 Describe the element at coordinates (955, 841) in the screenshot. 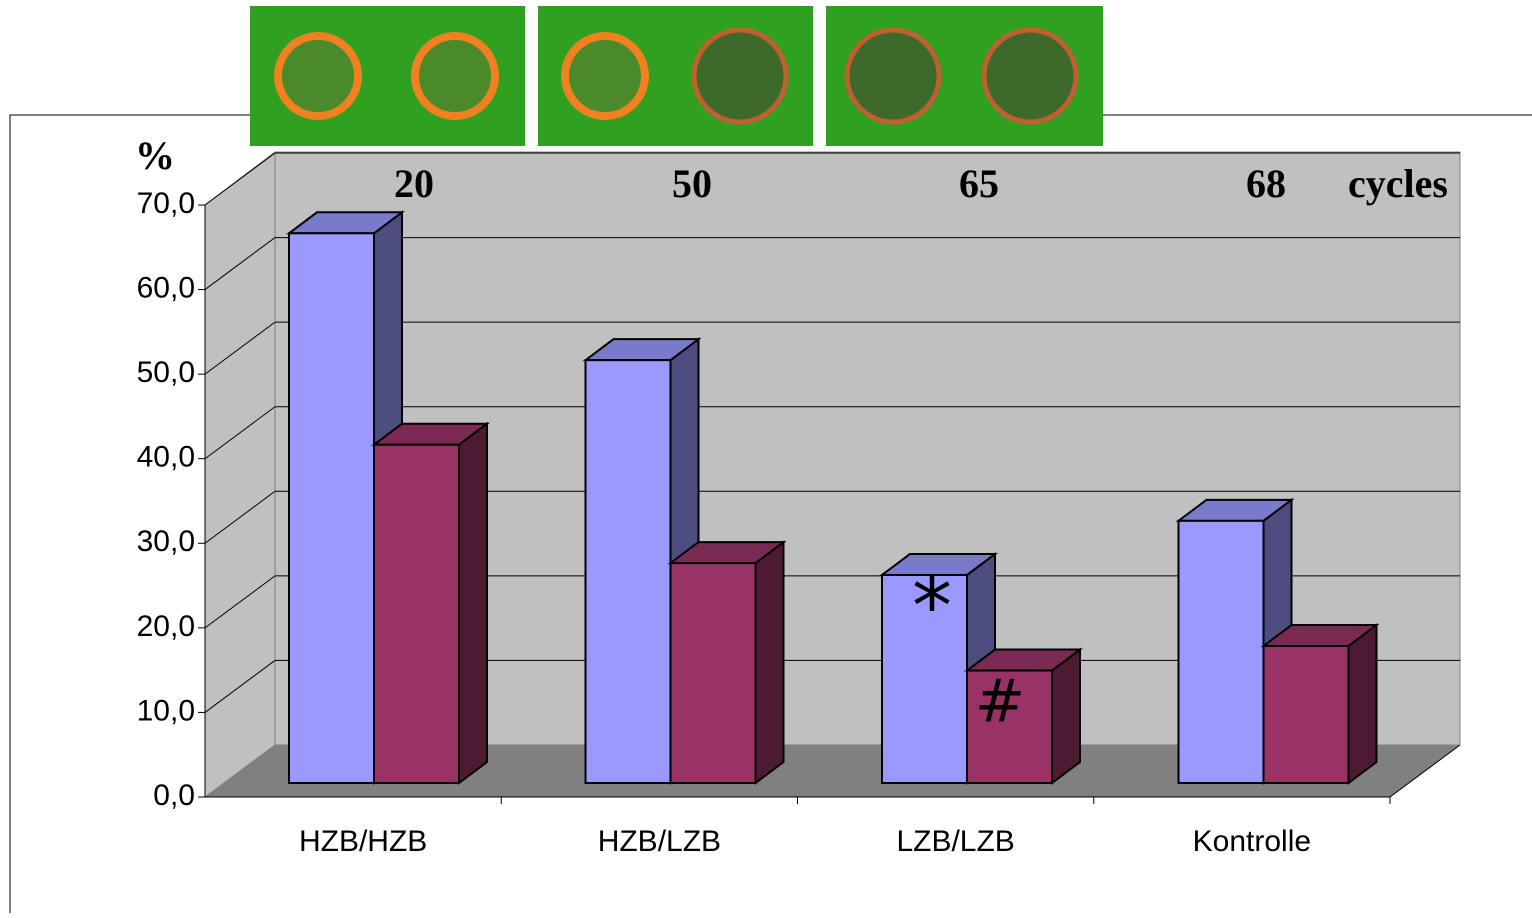

I see `x-tick-label: LZB/LZB` at that location.